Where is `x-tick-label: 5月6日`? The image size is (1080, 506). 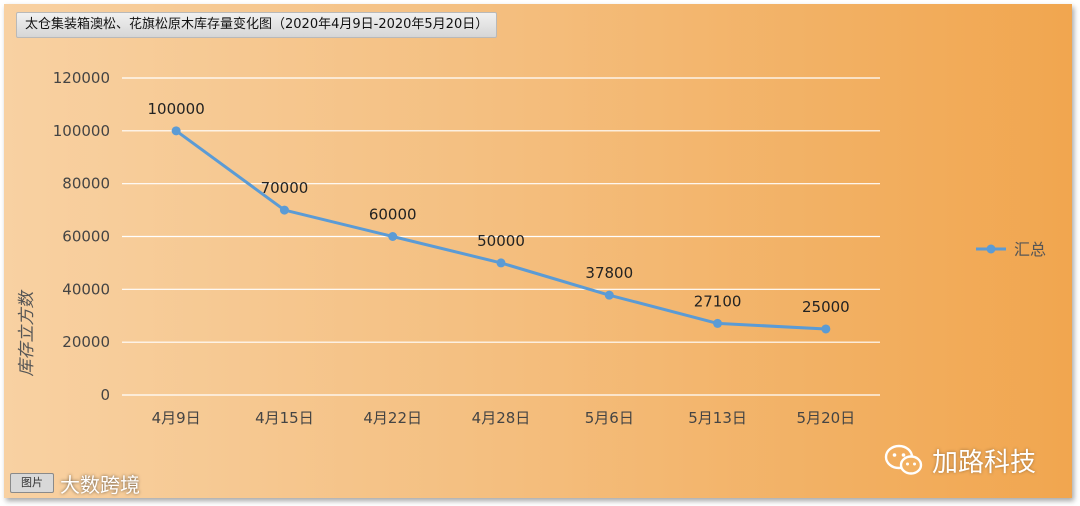 x-tick-label: 5月6日 is located at coordinates (609, 418).